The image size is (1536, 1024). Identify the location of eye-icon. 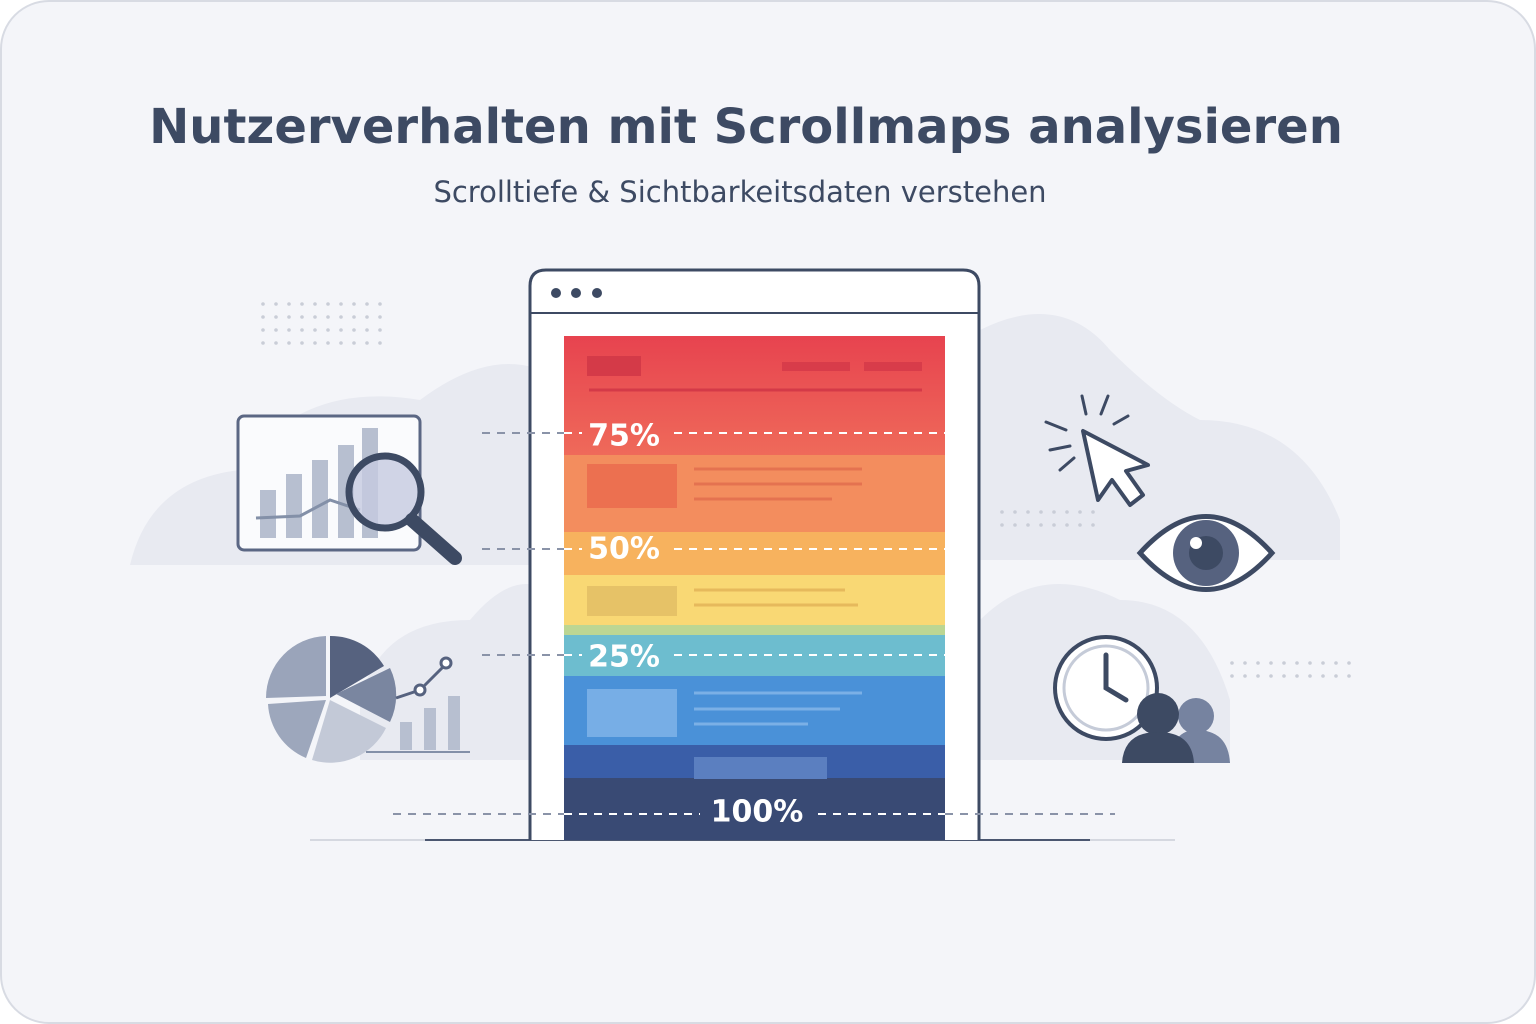
(1206, 553).